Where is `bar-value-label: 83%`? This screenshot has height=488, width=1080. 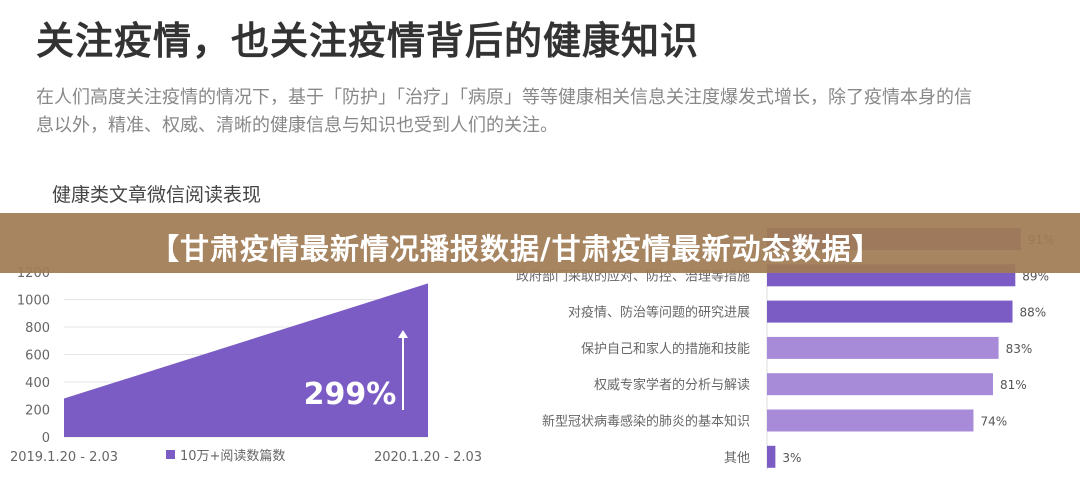
bar-value-label: 83% is located at coordinates (1019, 349).